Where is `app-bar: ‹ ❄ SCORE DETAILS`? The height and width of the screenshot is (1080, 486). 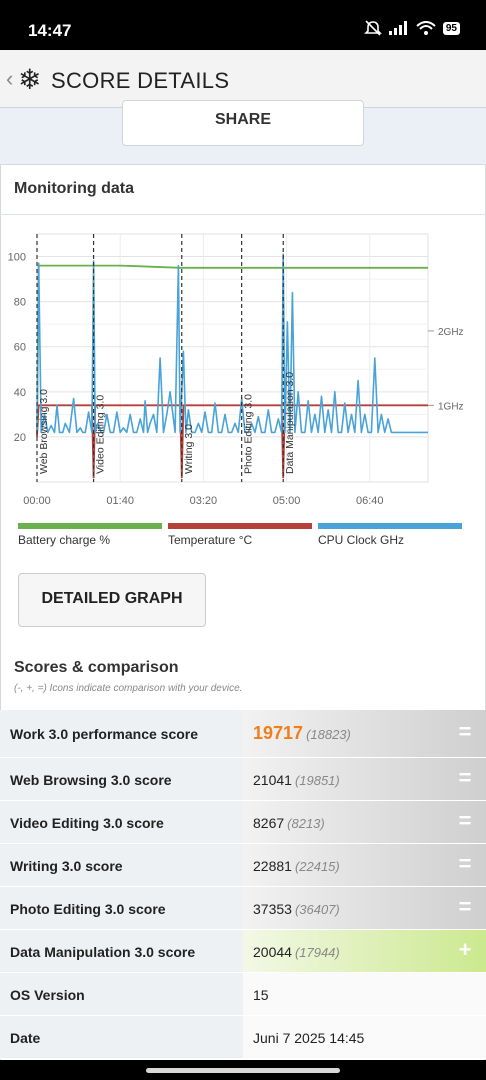 app-bar: ‹ ❄ SCORE DETAILS is located at coordinates (243, 79).